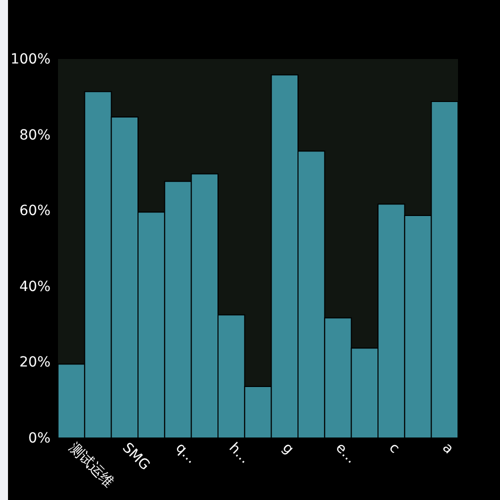  What do you see at coordinates (34, 211) in the screenshot?
I see `y-tick-label: 60%` at bounding box center [34, 211].